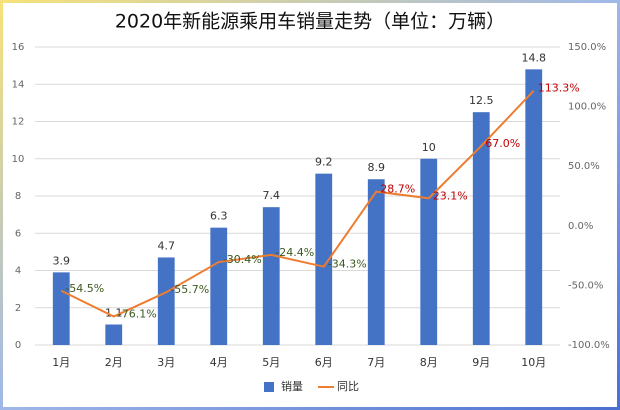 The width and height of the screenshot is (620, 410). What do you see at coordinates (310, 22) in the screenshot?
I see `chart-title: 2020年新能源乘用车销量走势（单位：万辆）` at bounding box center [310, 22].